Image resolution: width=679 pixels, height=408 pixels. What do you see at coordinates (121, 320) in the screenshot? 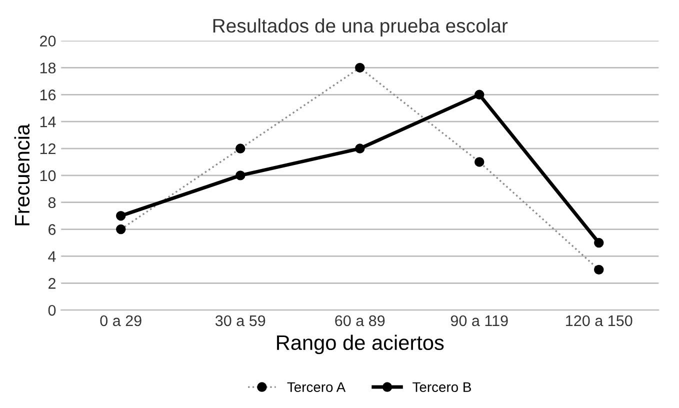
I see `x-tick-label: 0 a 29` at bounding box center [121, 320].